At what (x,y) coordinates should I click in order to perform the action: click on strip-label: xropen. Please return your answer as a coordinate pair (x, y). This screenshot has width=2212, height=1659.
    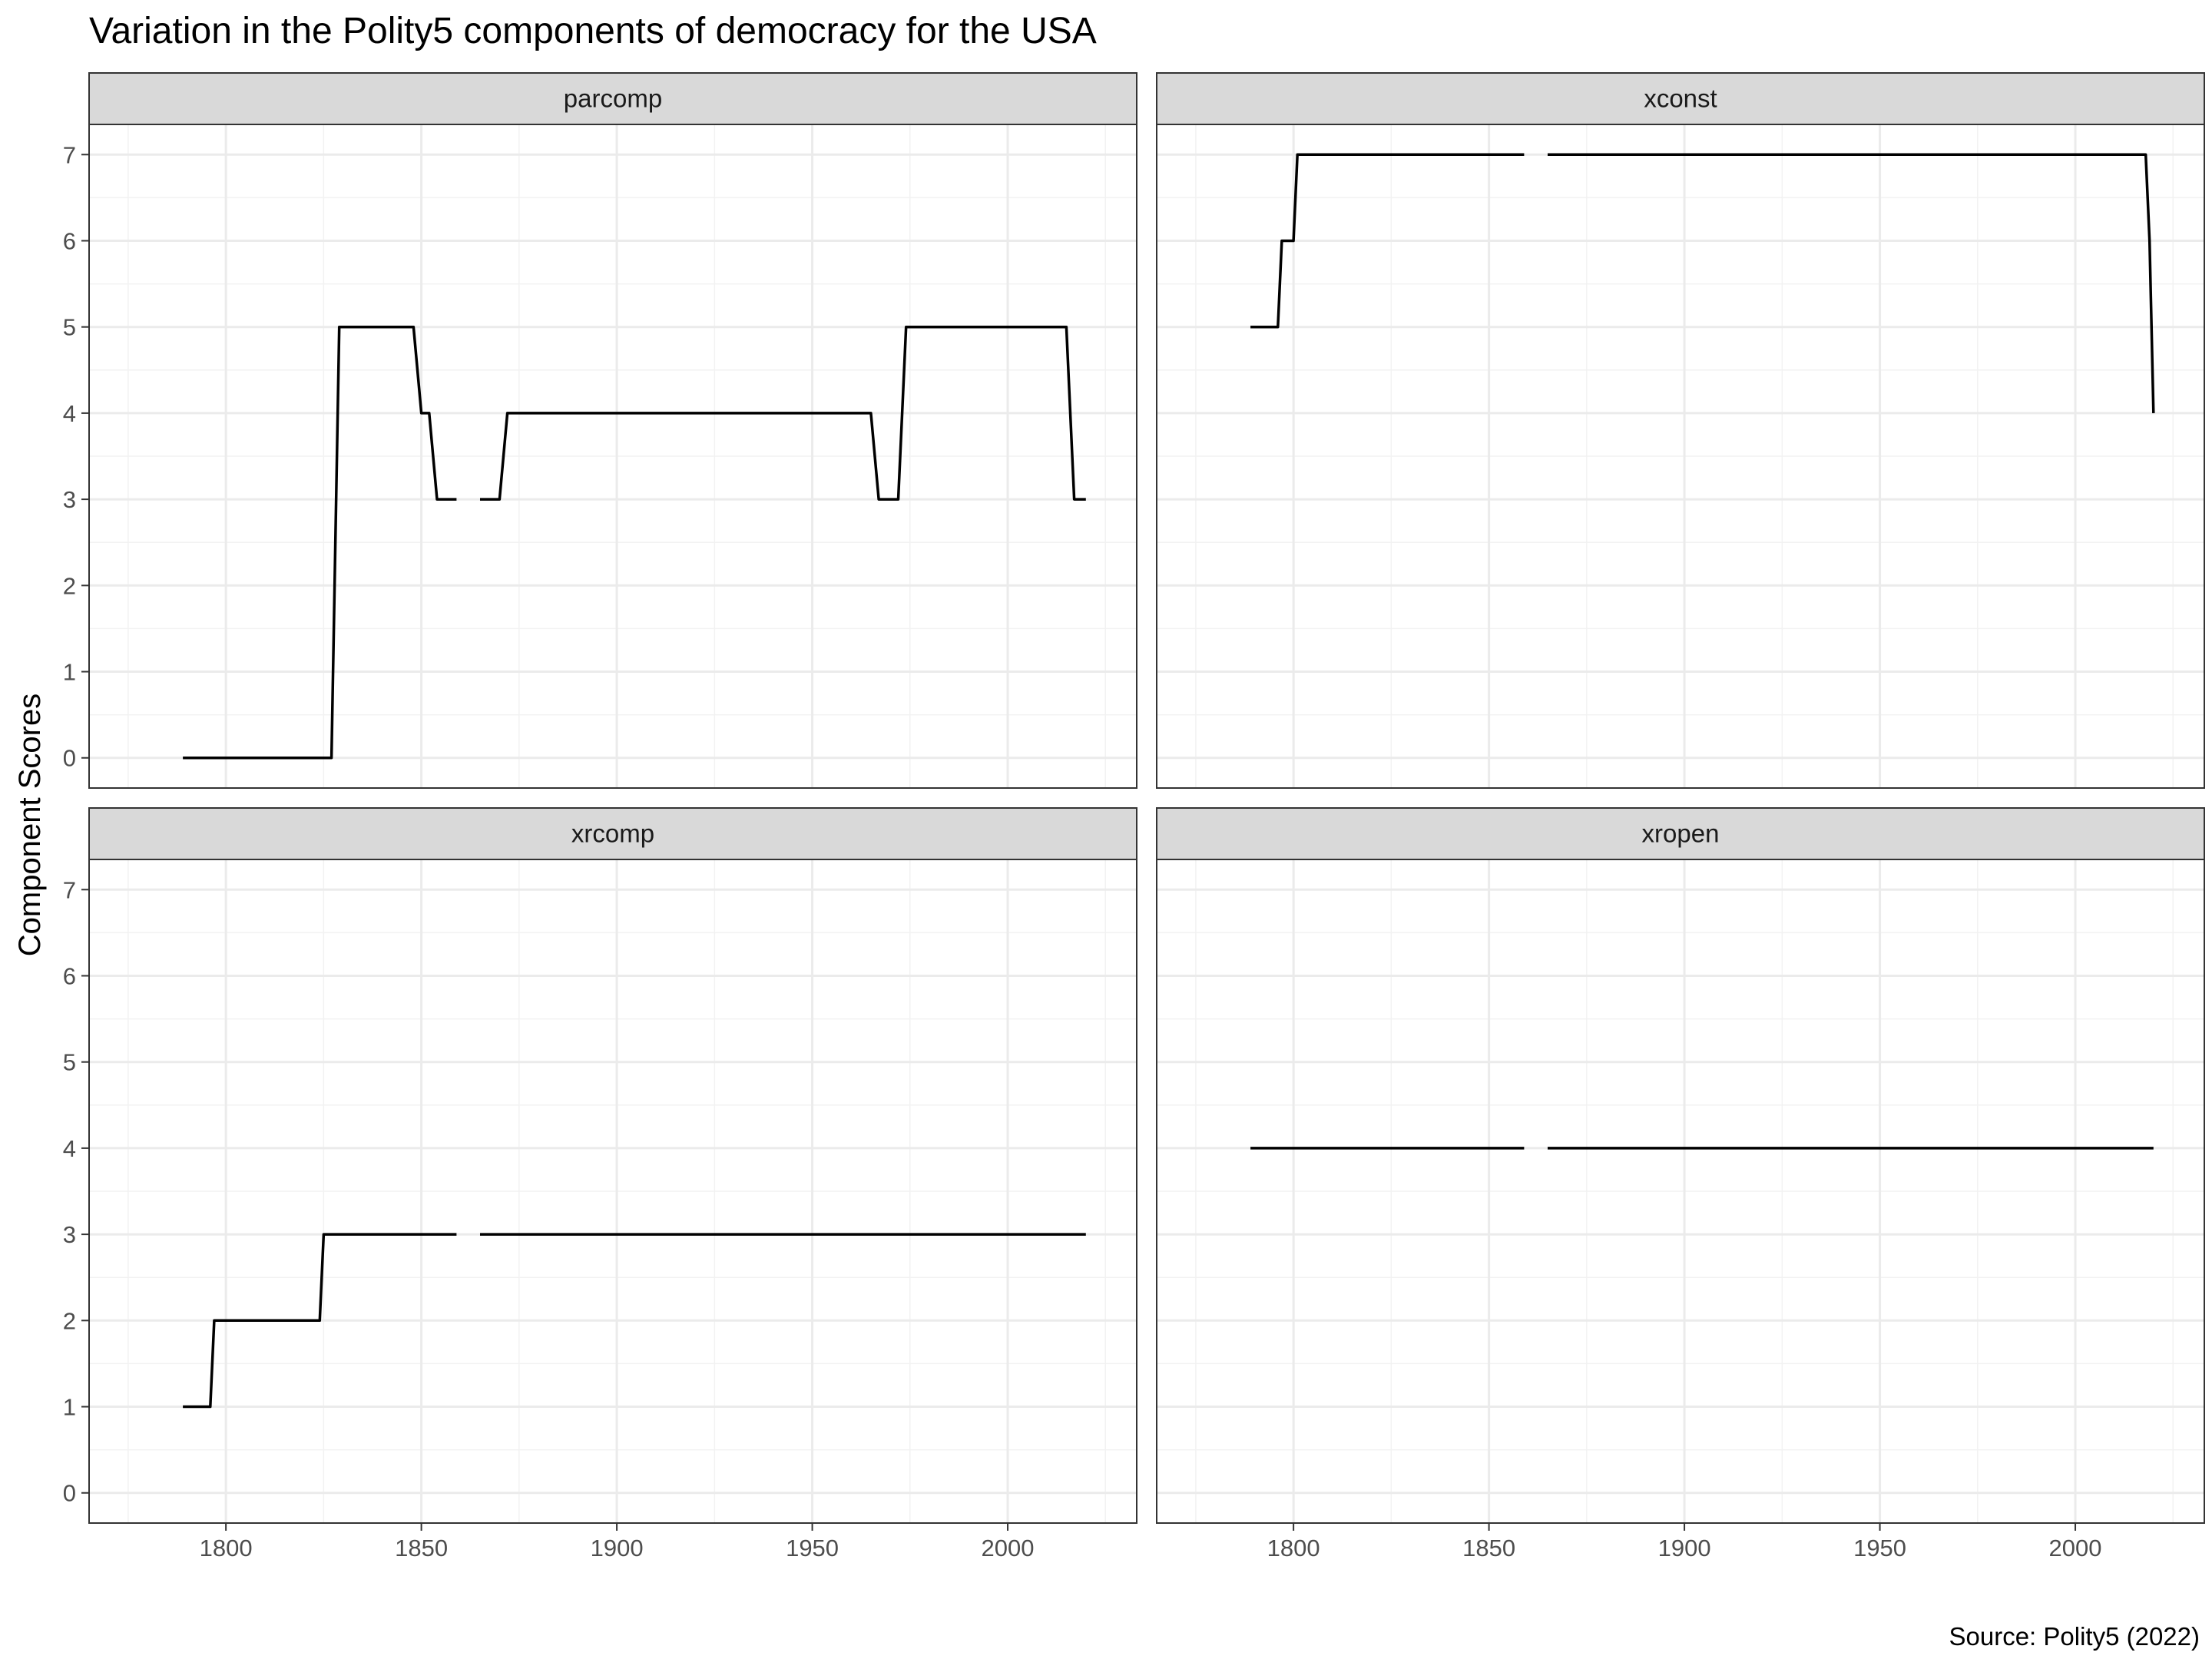
    Looking at the image, I should click on (1681, 834).